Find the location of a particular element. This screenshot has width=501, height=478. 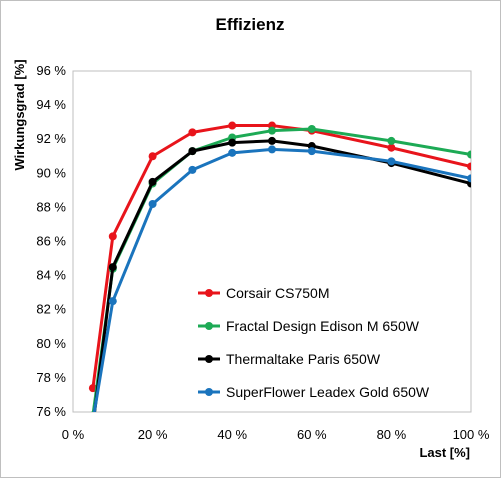

y-tick-label: 96 % is located at coordinates (51, 70).